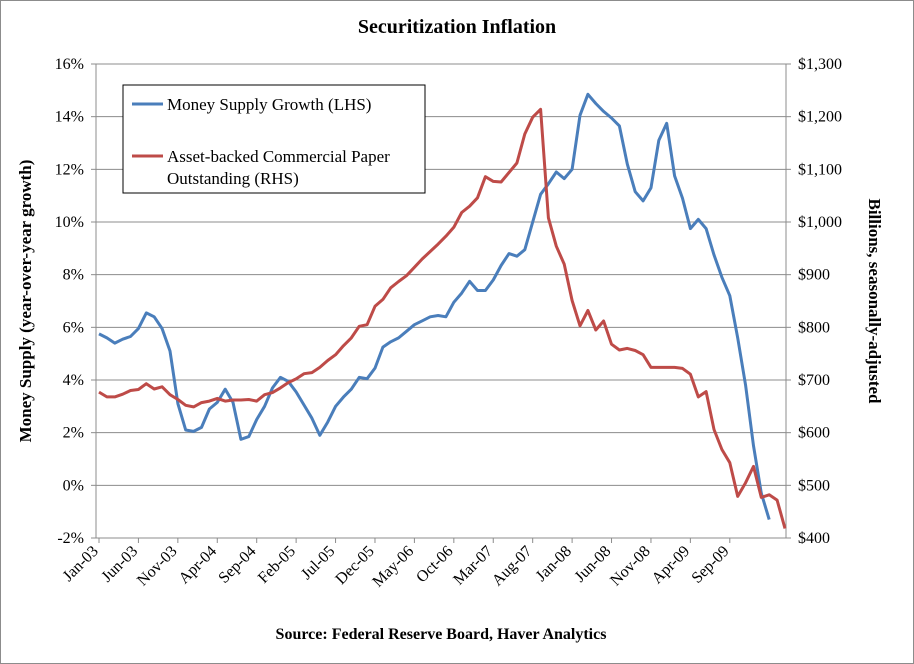 The width and height of the screenshot is (914, 664). Describe the element at coordinates (81, 564) in the screenshot. I see `x-tick-label: Jan-03` at that location.